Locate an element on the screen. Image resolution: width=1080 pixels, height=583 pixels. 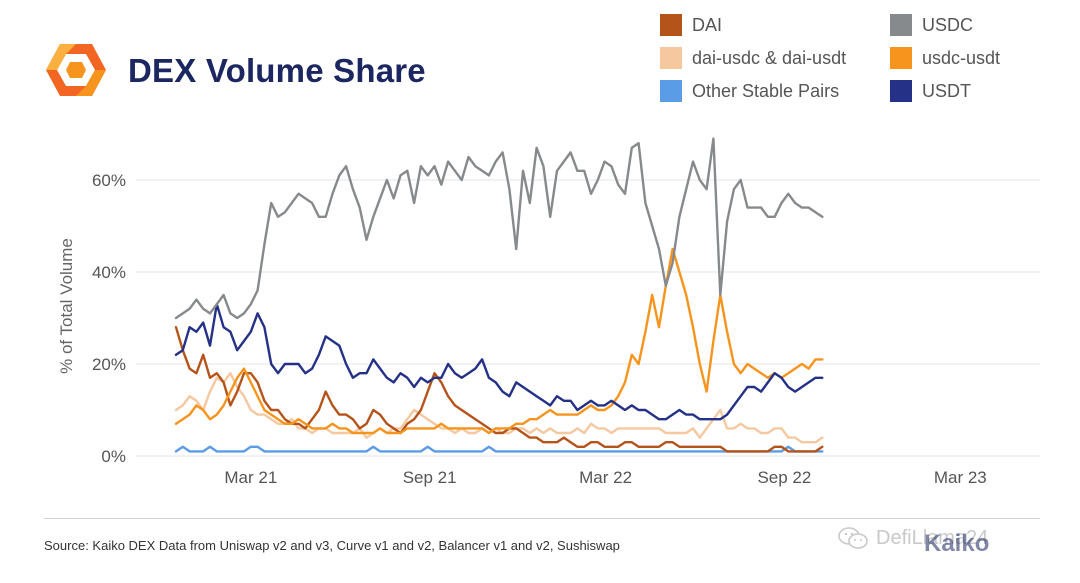
x-tick-label: Sep 21 is located at coordinates (430, 477).